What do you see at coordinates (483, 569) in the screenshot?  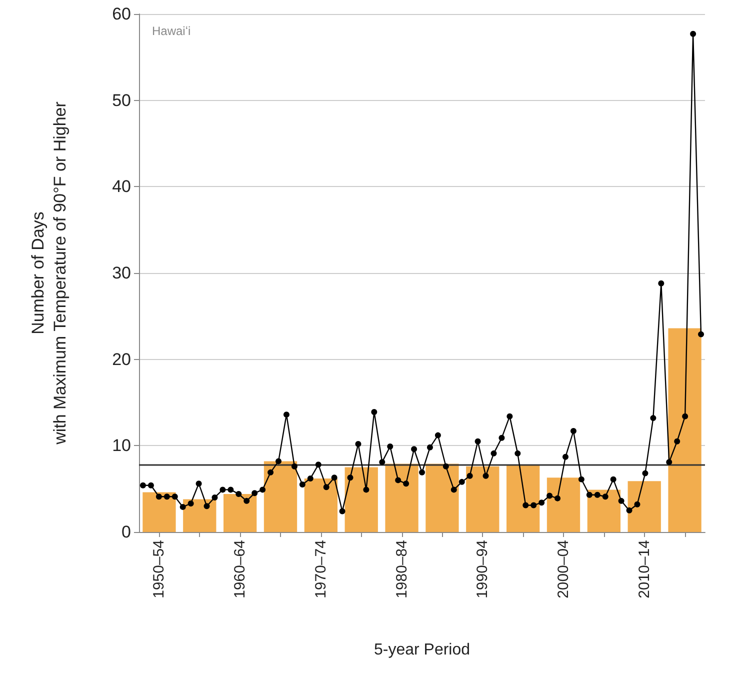 I see `x-tick-label: 1990–94` at bounding box center [483, 569].